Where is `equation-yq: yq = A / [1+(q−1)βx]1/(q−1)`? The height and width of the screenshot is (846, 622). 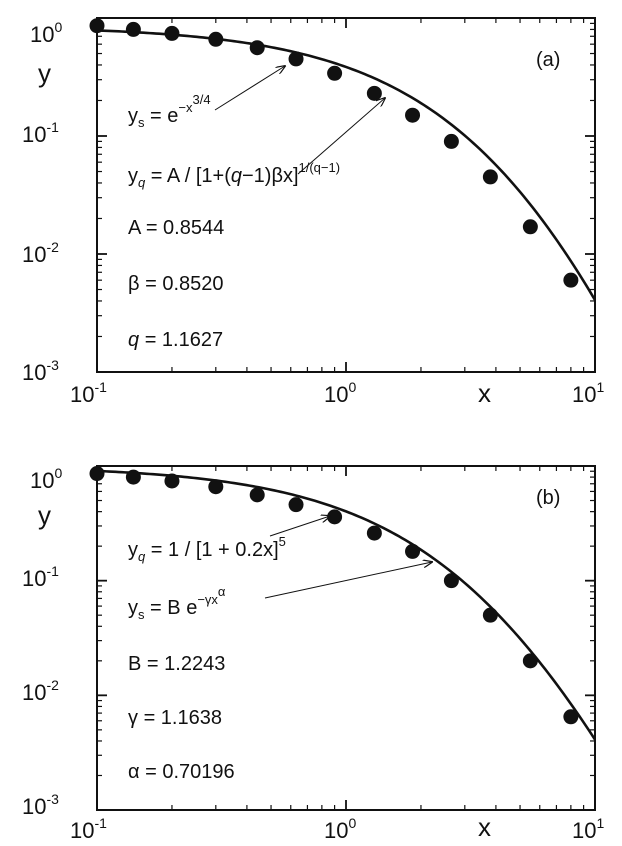 equation-yq: yq = A / [1+(q−1)βx]1/(q−1) is located at coordinates (234, 175).